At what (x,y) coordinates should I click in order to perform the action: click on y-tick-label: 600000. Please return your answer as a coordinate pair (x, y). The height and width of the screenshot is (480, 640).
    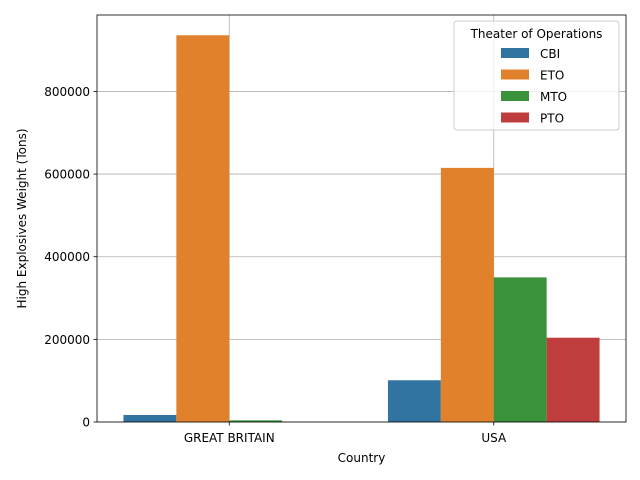
    Looking at the image, I should click on (67, 175).